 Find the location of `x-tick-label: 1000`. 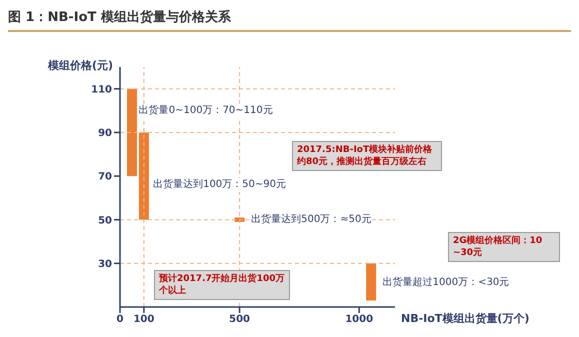

x-tick-label: 1000 is located at coordinates (359, 320).